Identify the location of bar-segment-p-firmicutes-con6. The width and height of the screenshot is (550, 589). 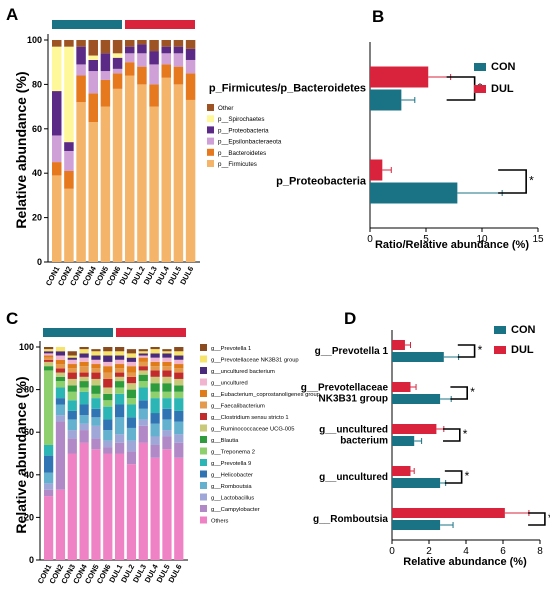
(117, 175).